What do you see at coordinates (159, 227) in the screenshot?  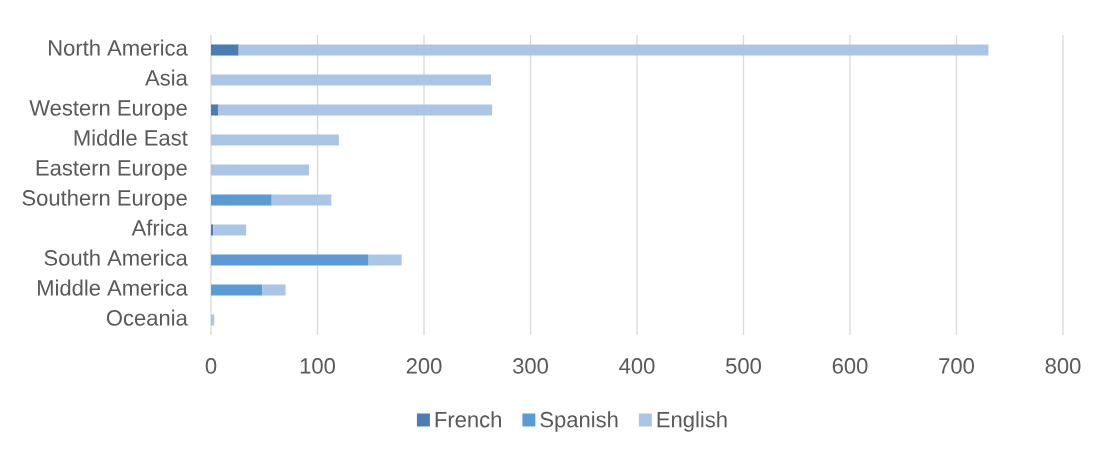 I see `y-tick-label: Africa` at bounding box center [159, 227].